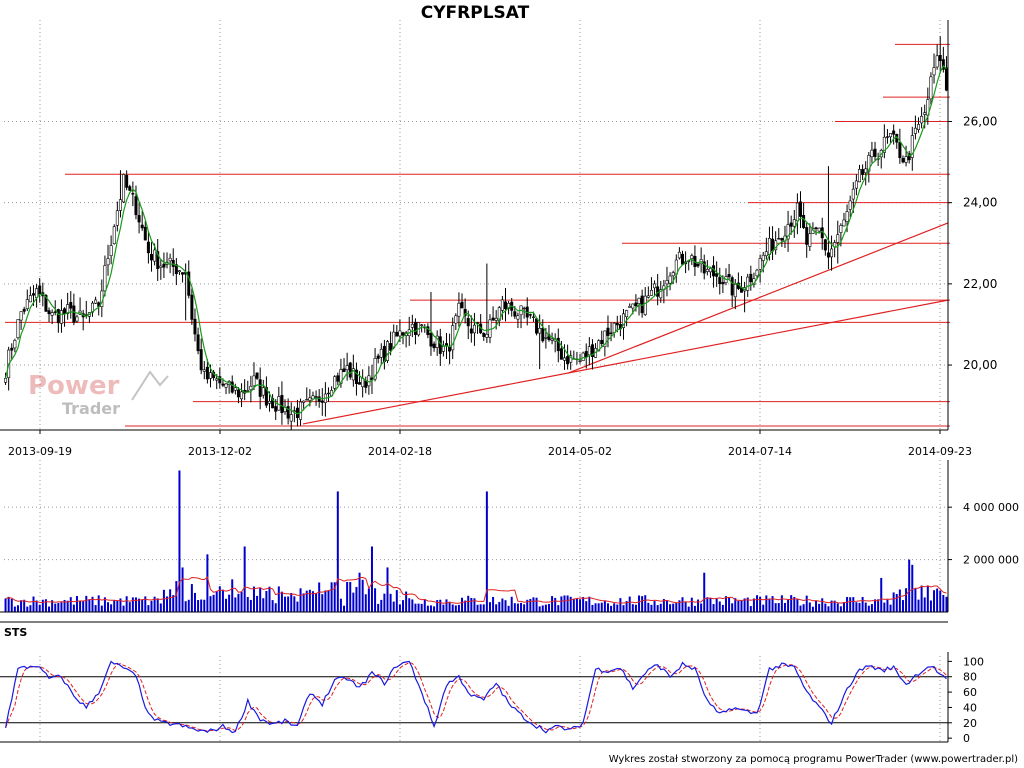 The height and width of the screenshot is (768, 1024). I want to click on logo-word-trader: Trader, so click(91, 408).